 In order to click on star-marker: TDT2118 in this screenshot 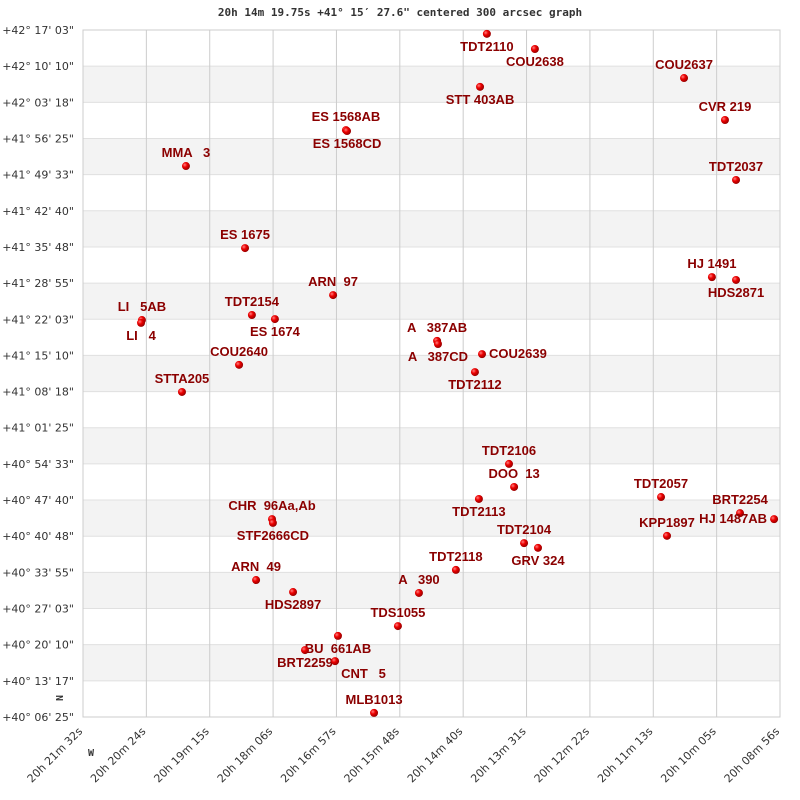, I will do `click(456, 561)`.